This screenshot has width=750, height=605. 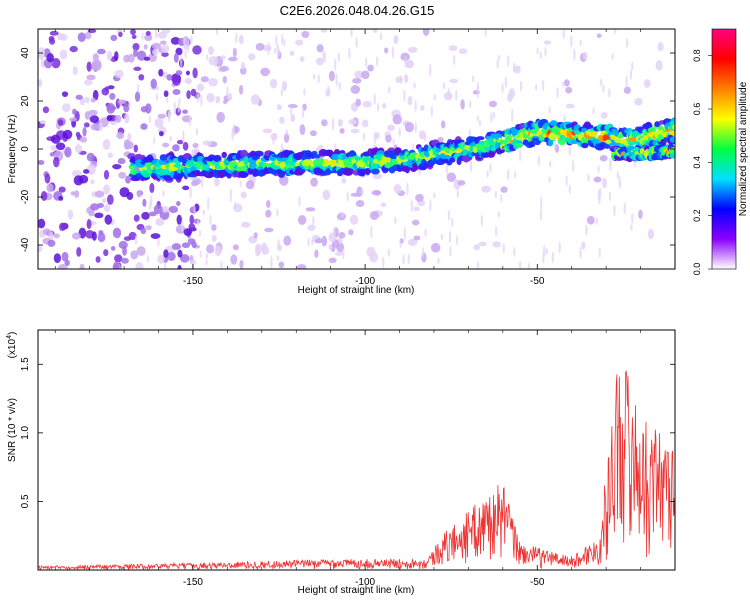 I want to click on colorbar-tick-label: 0.0, so click(x=697, y=269).